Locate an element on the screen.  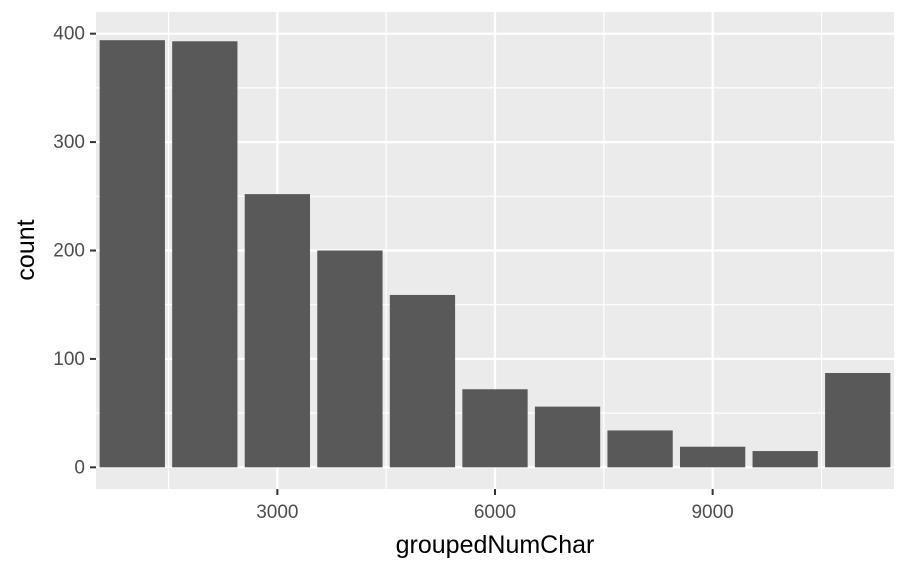
y-tick-label: 200 is located at coordinates (69, 251).